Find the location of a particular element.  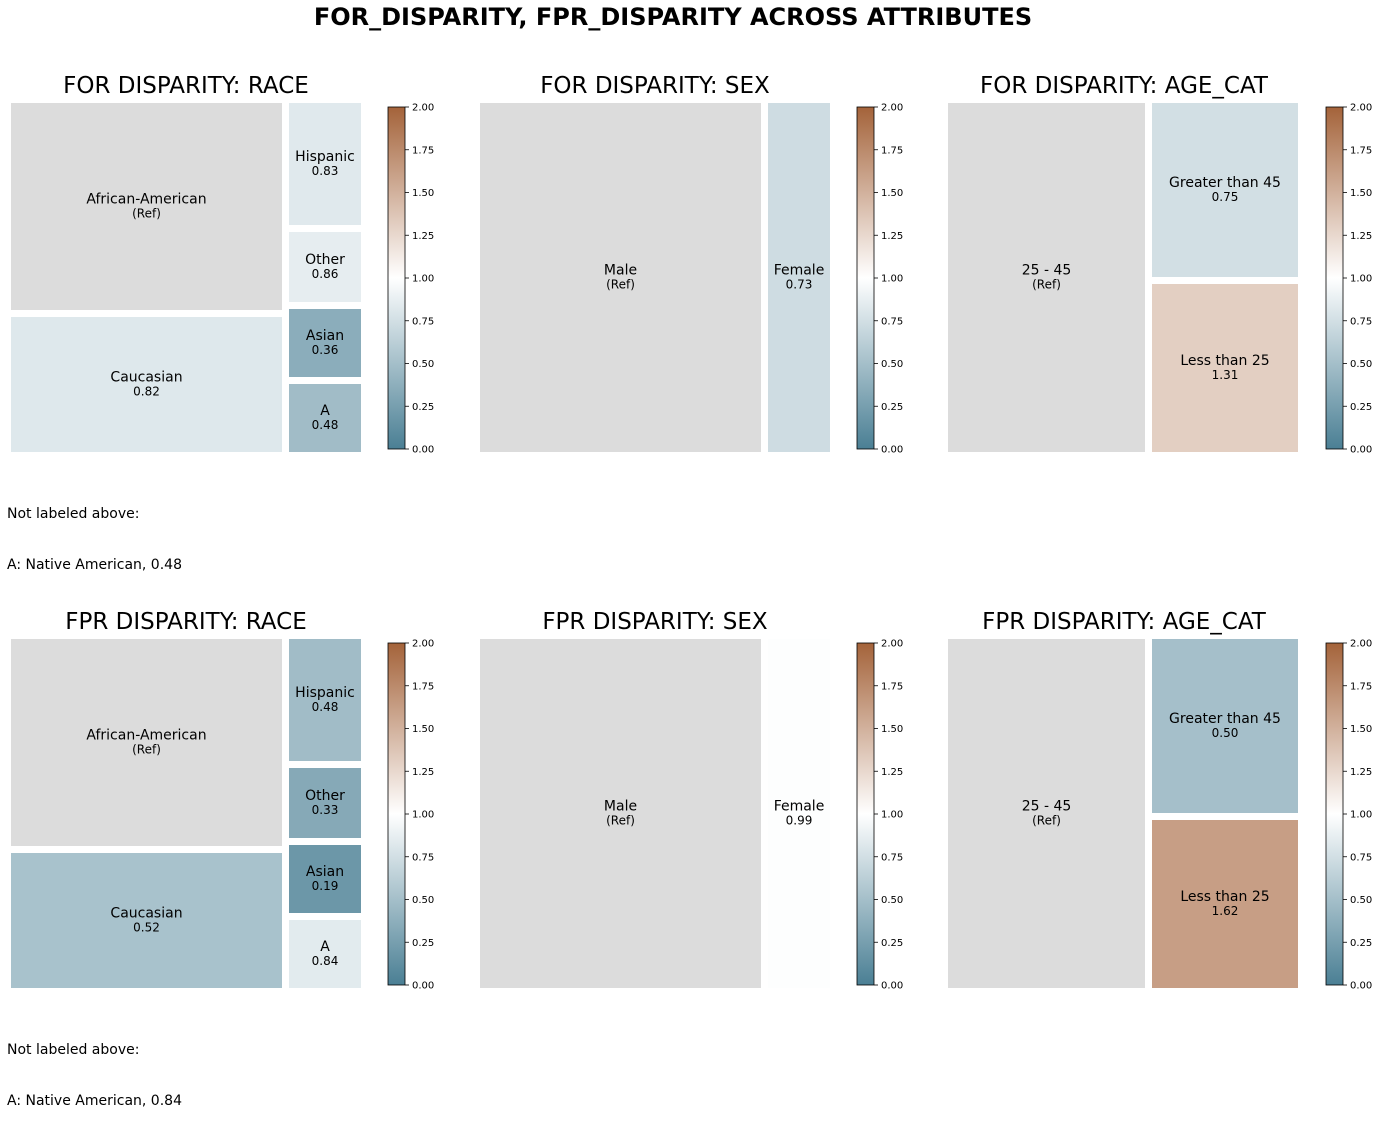

panel-title: FOR DISPARITY: RACE is located at coordinates (186, 86).